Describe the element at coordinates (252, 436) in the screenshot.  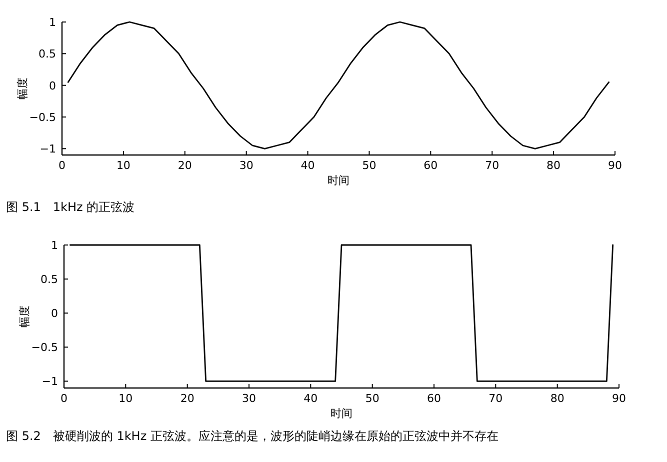
I see `caption: 图 5.2 被硬削波的 1kHz 正弦波。应注意的是，波形的陡峭边缘在原始的正弦波中并不存在` at that location.